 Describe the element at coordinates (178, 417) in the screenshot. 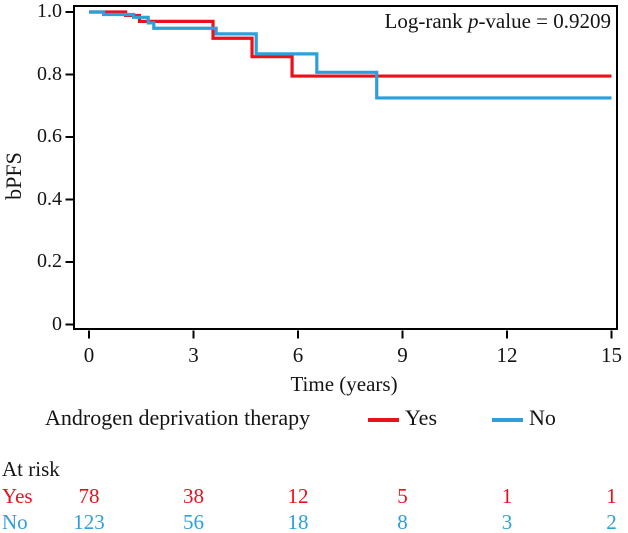

I see `legend-title: Androgen deprivation therapy` at that location.